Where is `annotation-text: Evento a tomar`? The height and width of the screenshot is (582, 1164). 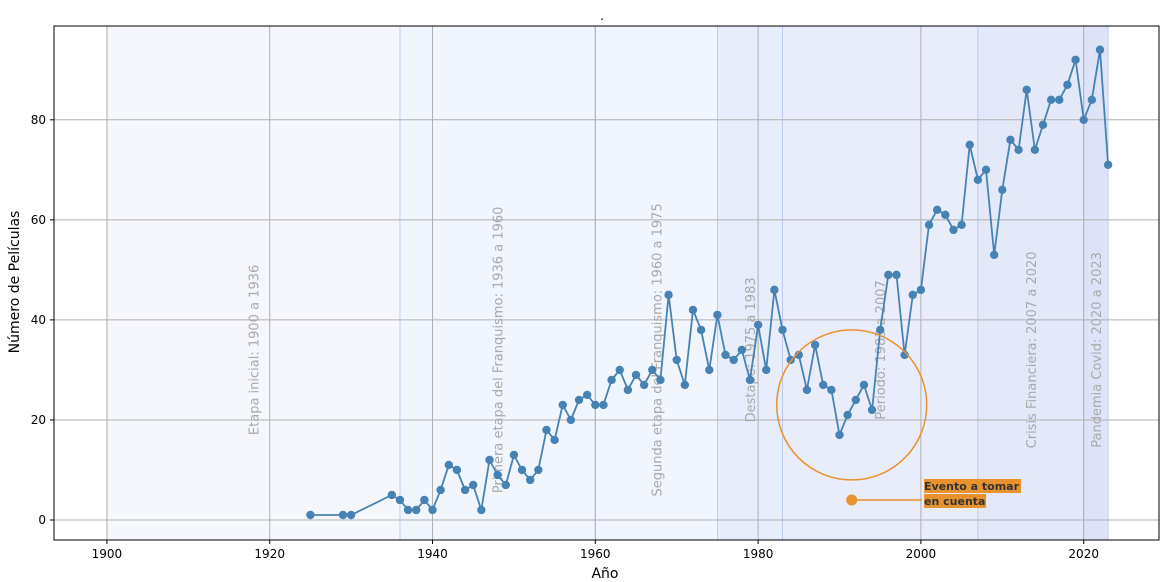
annotation-text: Evento a tomar is located at coordinates (972, 486).